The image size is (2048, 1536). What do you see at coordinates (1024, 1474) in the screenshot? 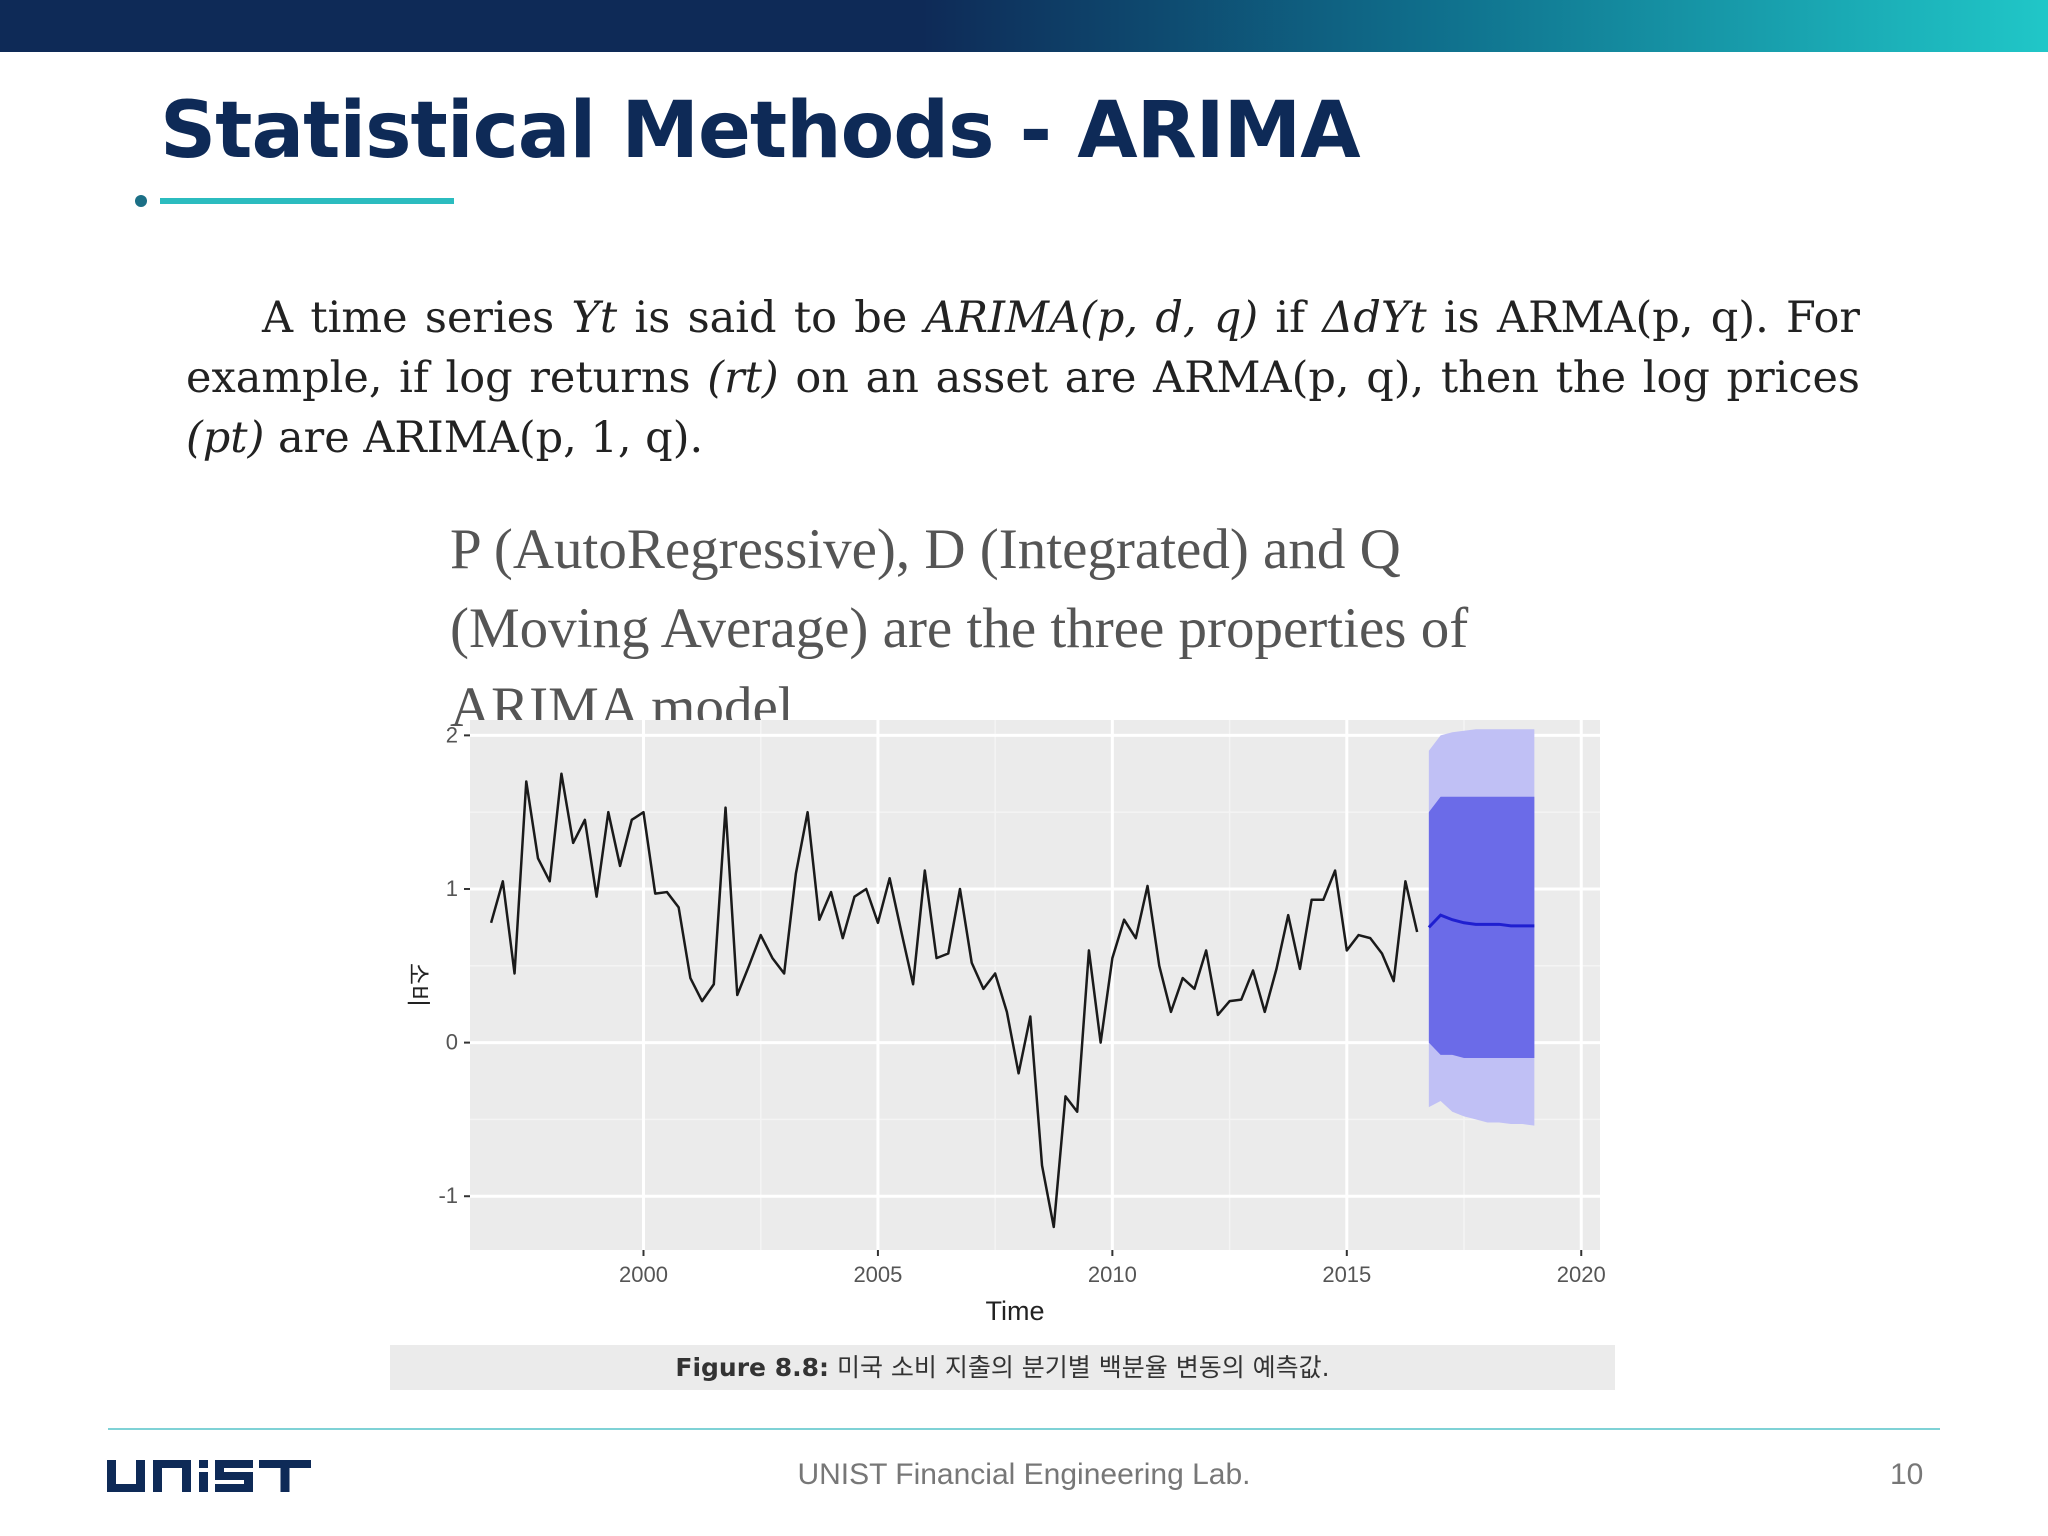
I see `footer-lab-name: UNIST Financial Engineering Lab.` at bounding box center [1024, 1474].